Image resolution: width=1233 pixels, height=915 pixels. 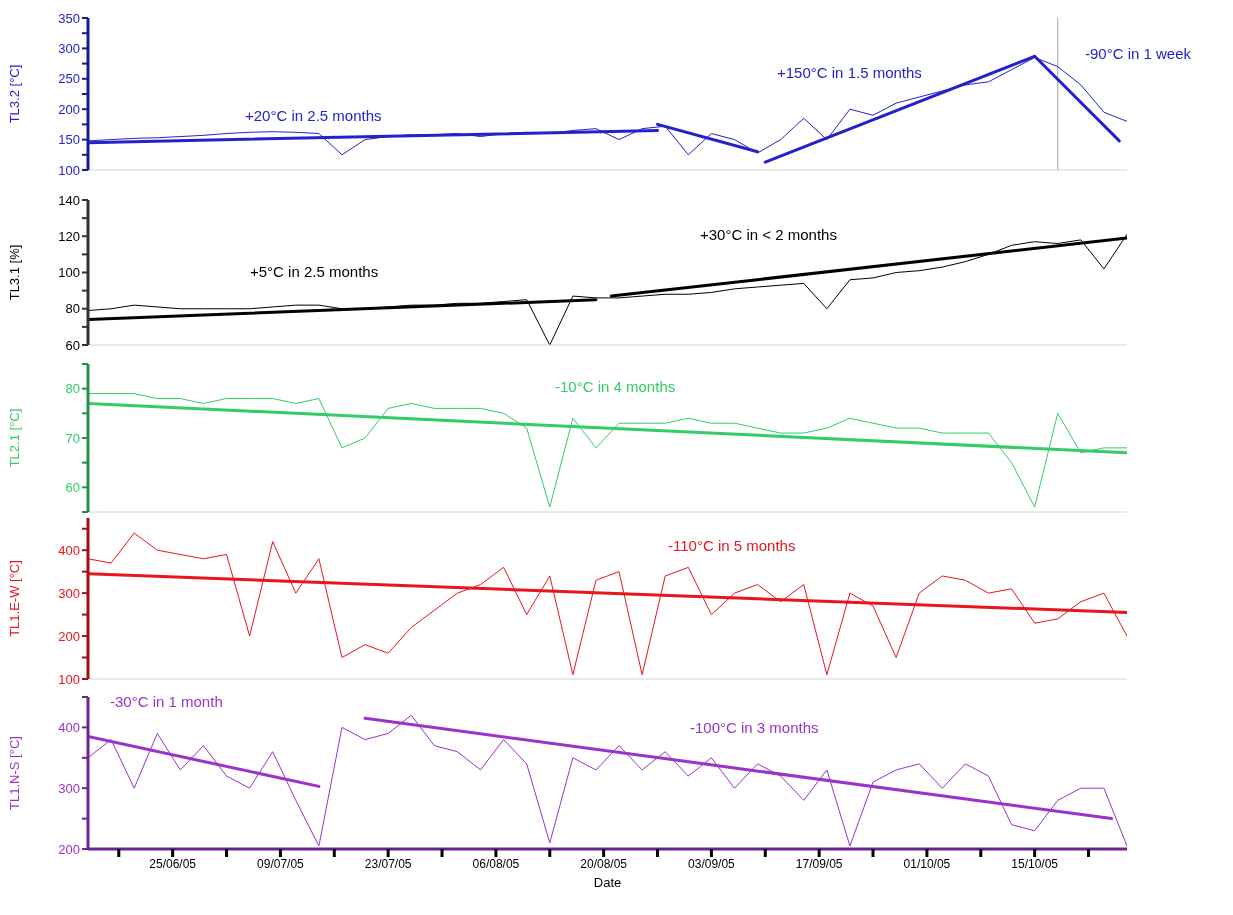 I want to click on y-tick-label: 140, so click(x=69, y=200).